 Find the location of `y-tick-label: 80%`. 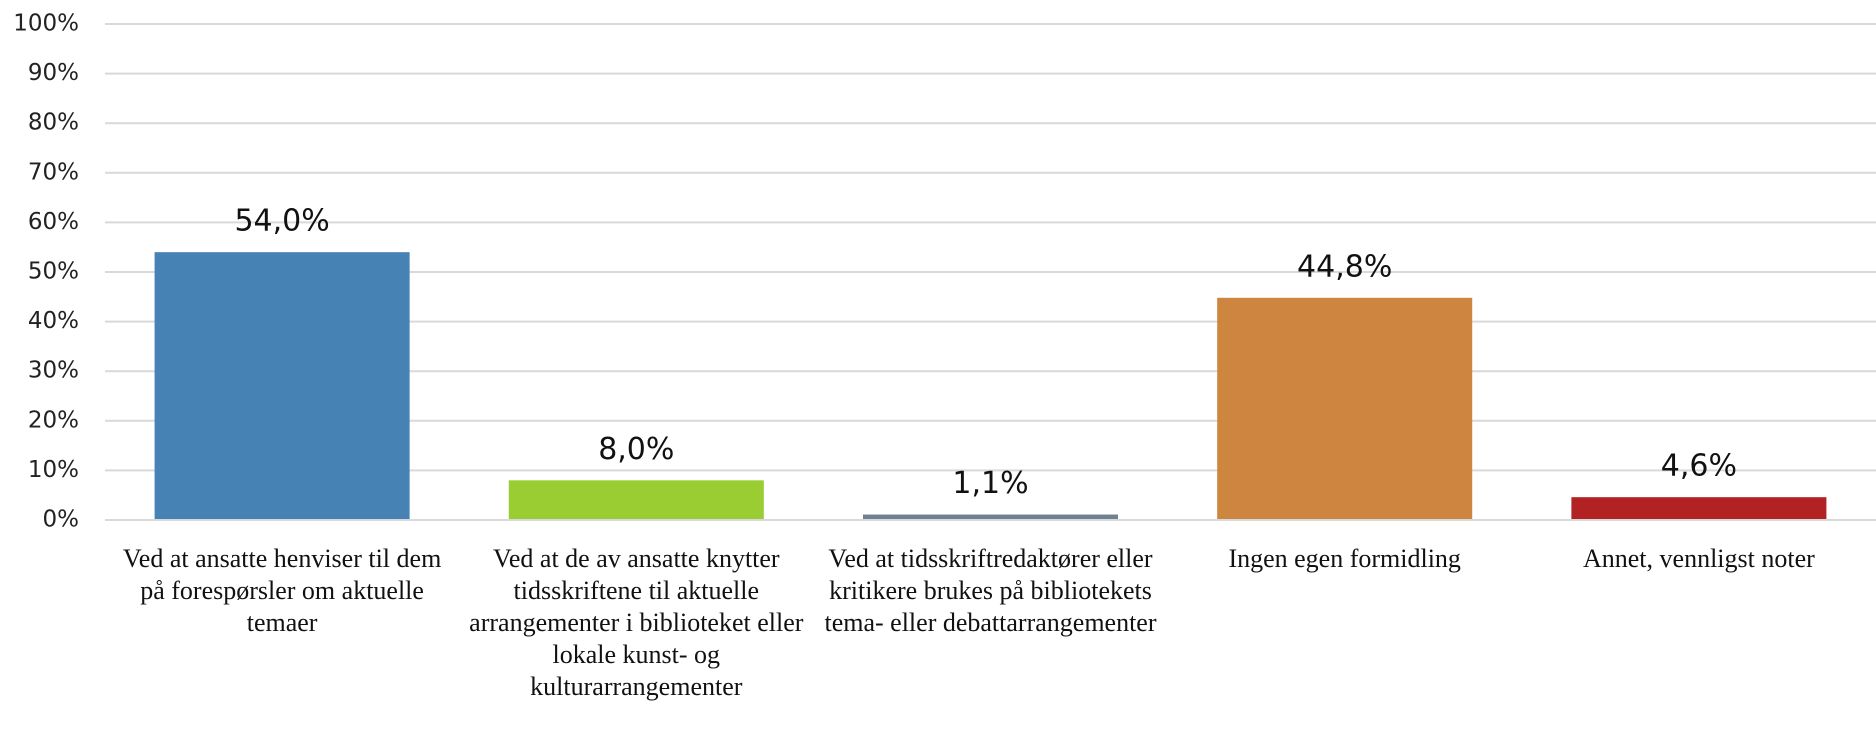

y-tick-label: 80% is located at coordinates (53, 123).